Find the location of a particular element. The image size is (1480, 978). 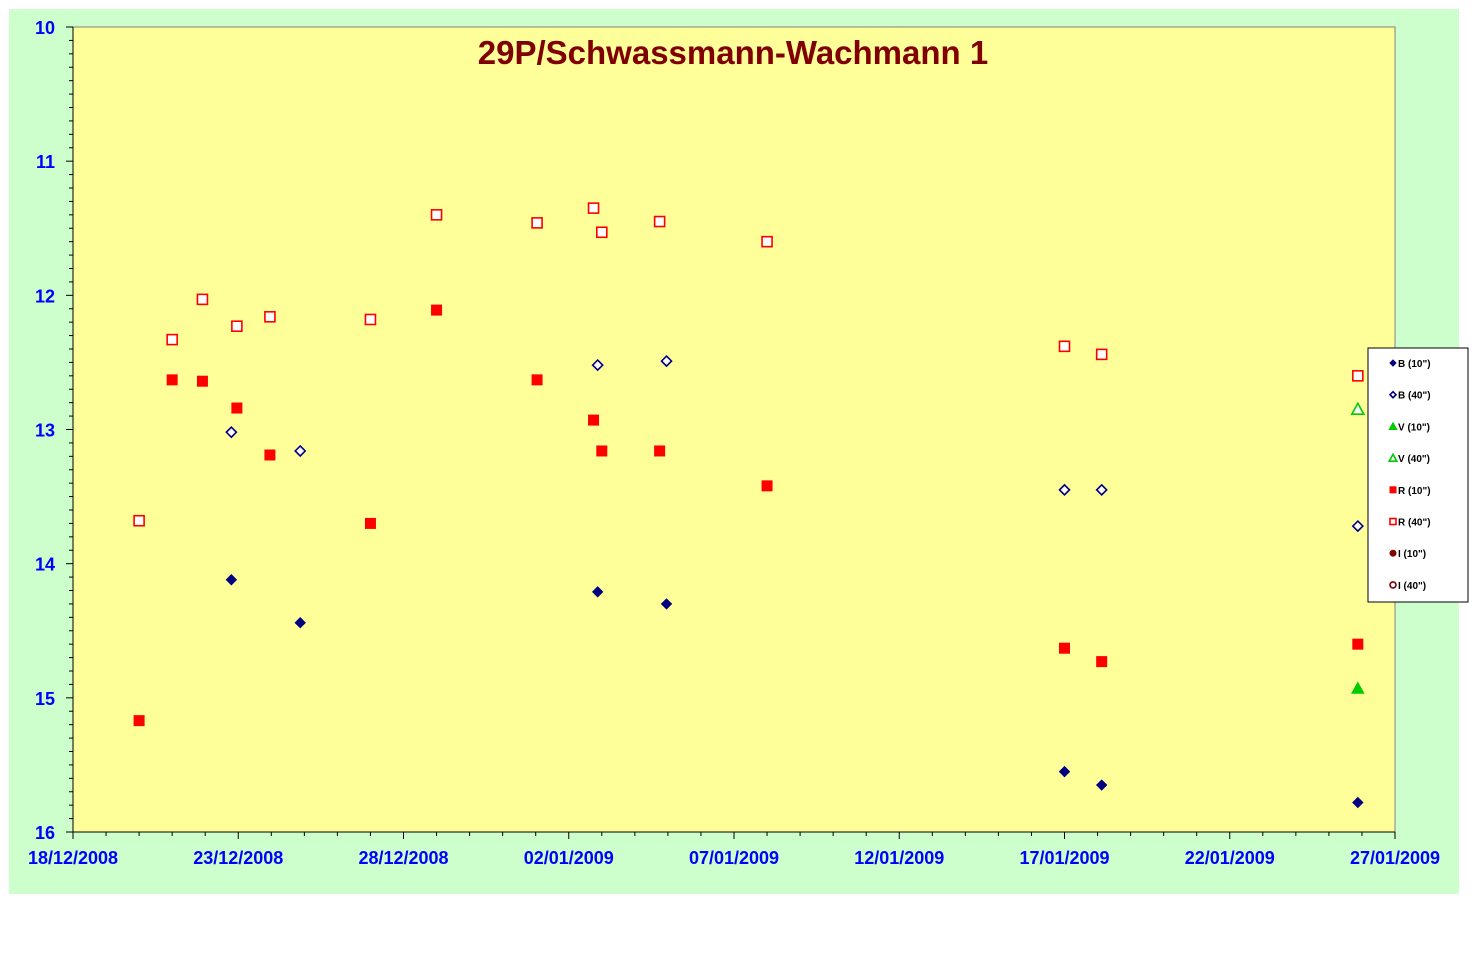

legend-entry-label: B (10") is located at coordinates (1414, 364).